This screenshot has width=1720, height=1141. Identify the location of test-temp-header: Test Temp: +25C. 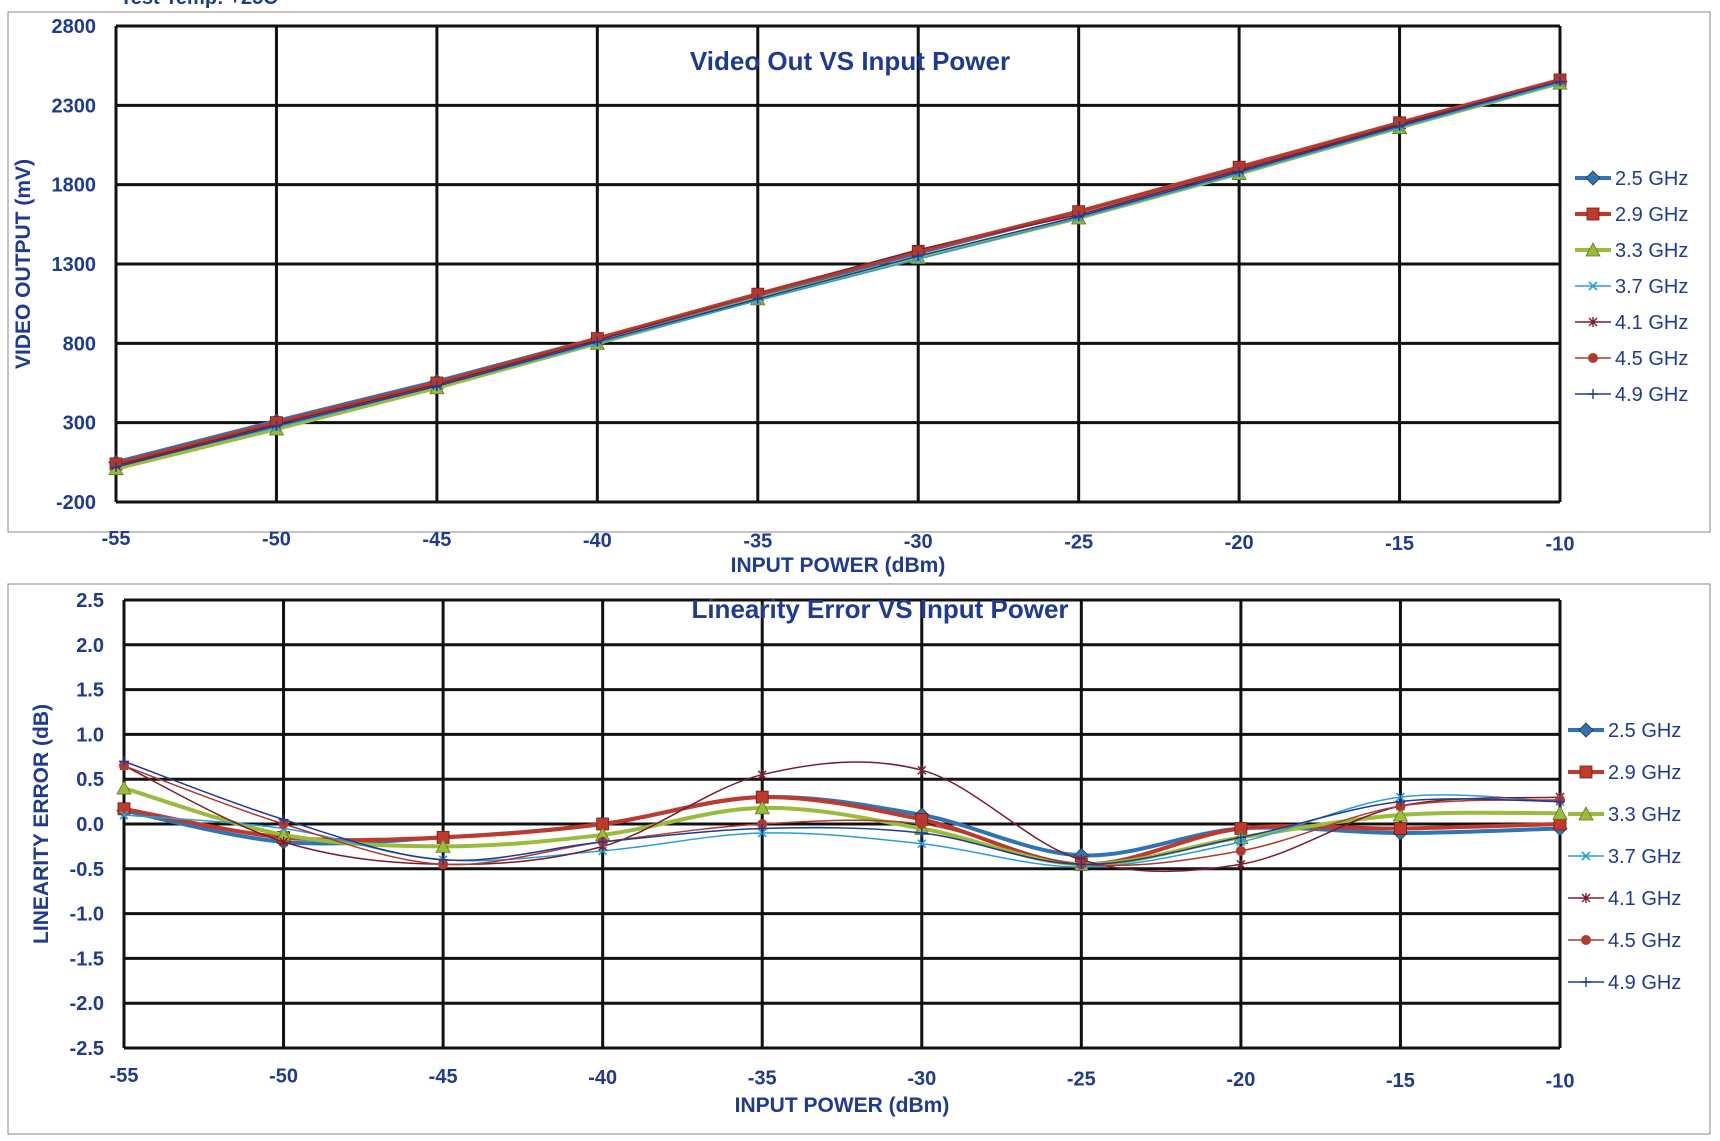
(199, 4).